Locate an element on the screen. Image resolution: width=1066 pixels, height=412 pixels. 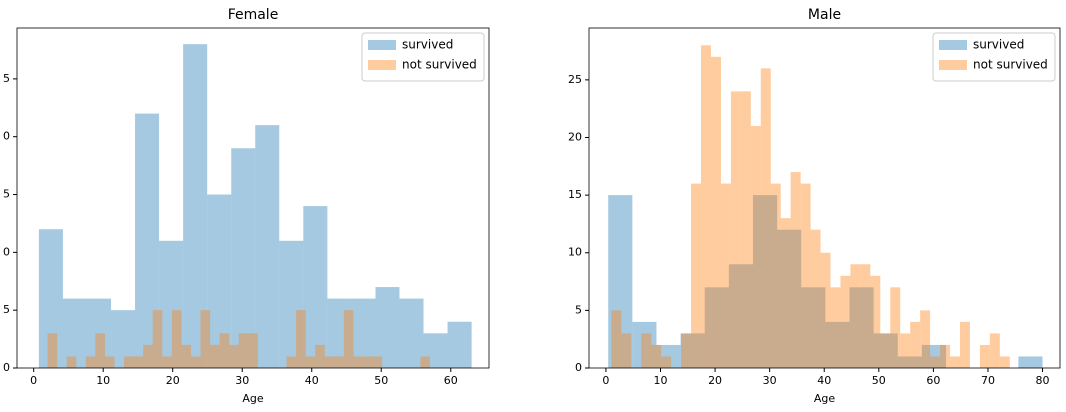
chart-title: Male is located at coordinates (824, 15).